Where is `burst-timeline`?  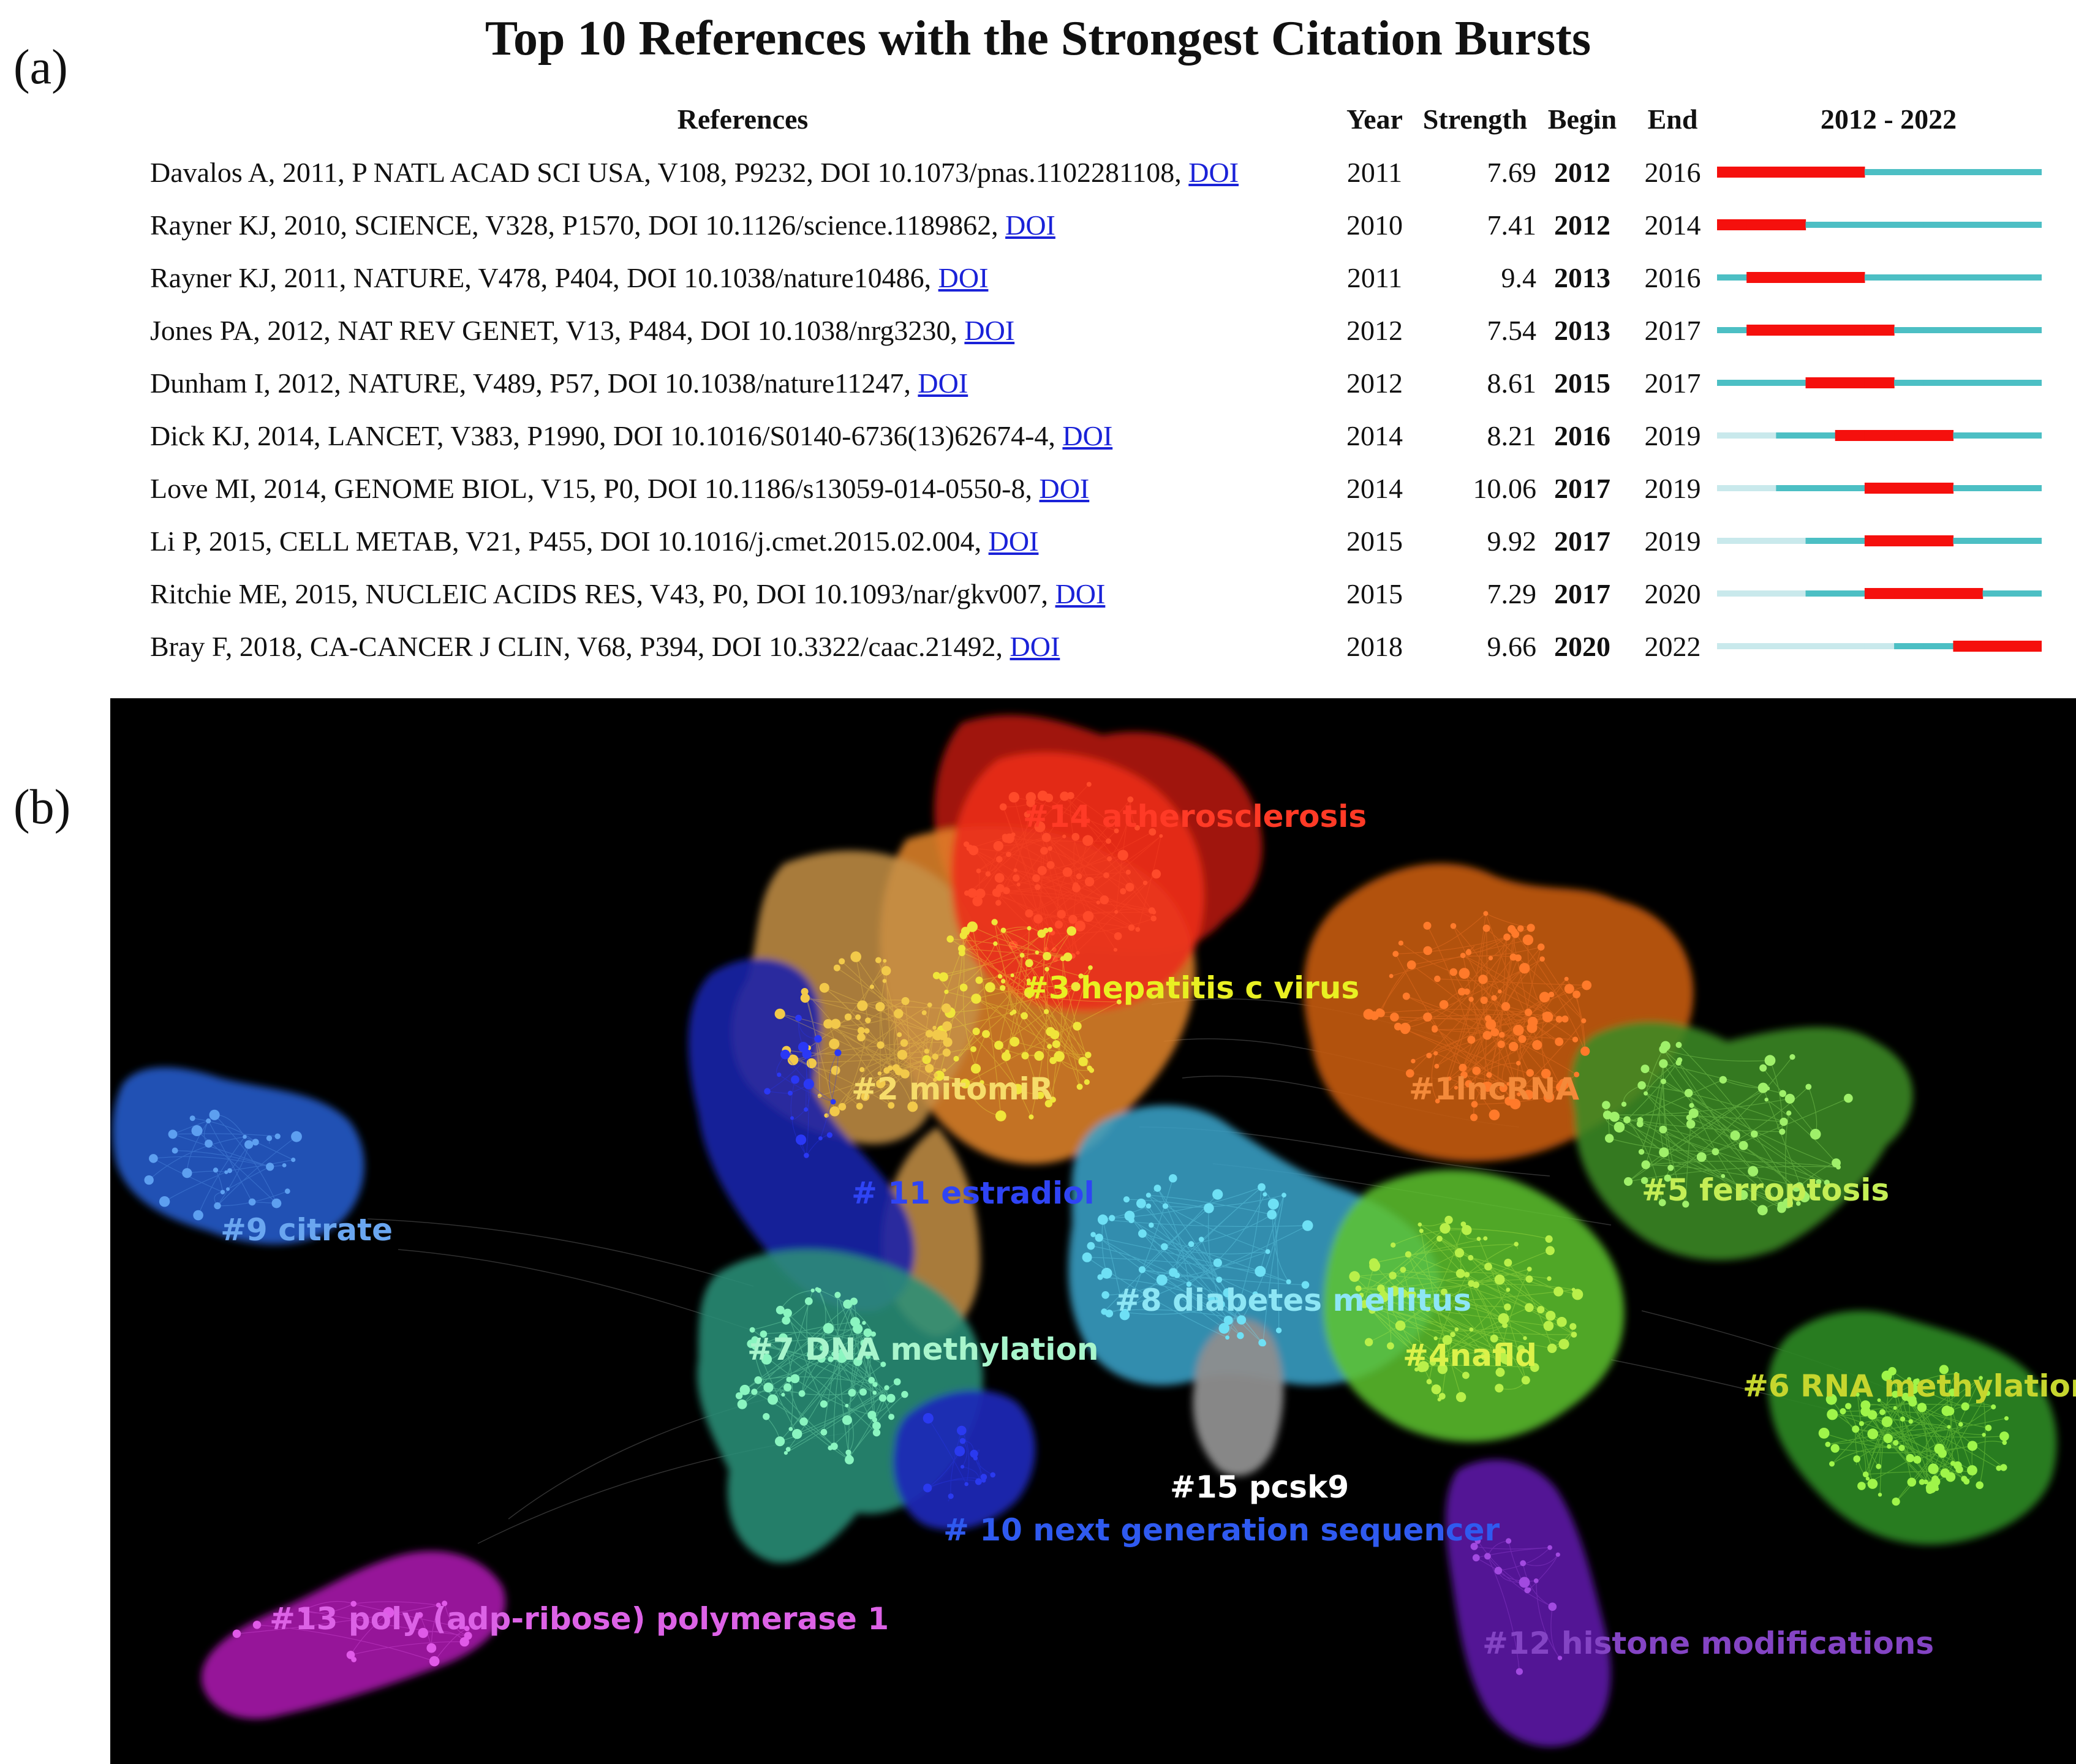 burst-timeline is located at coordinates (1879, 383).